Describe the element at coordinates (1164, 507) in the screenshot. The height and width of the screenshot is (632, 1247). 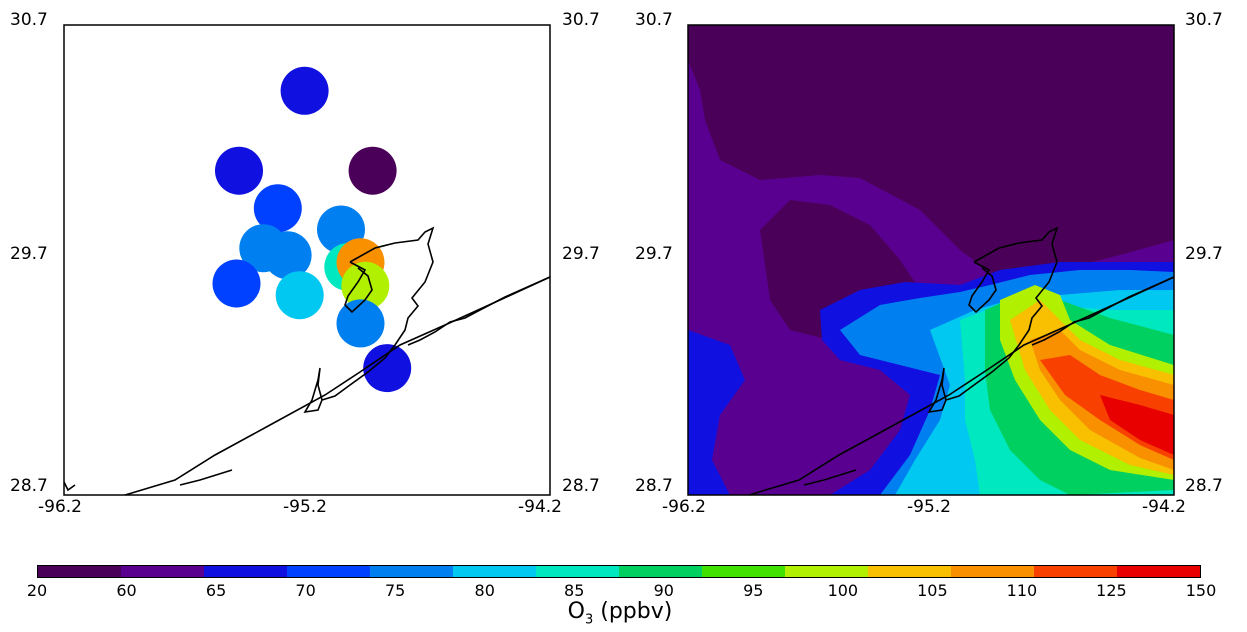
I see `right-lon-label-east: -94.2` at that location.